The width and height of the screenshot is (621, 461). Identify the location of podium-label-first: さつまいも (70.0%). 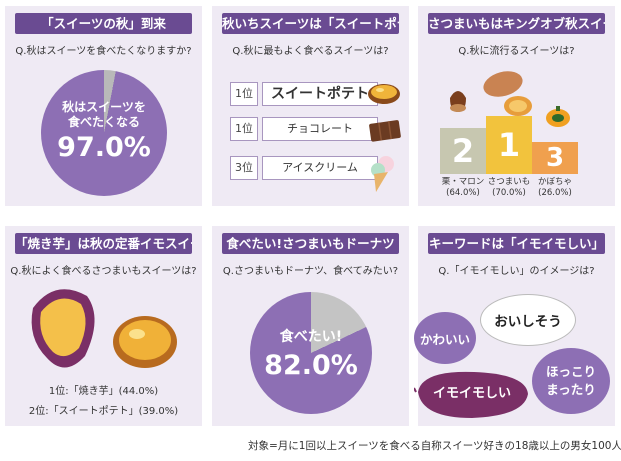
(509, 188).